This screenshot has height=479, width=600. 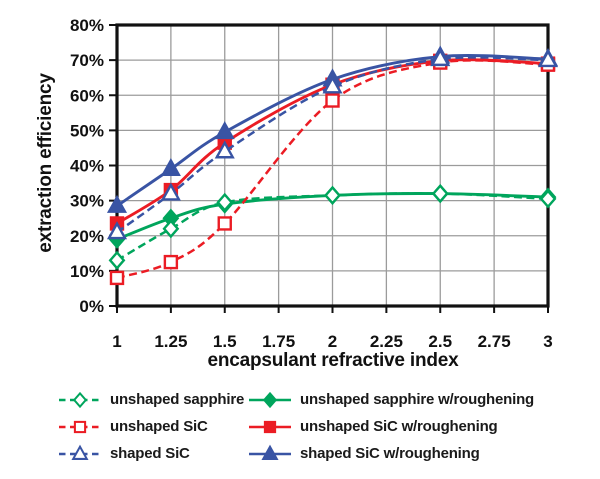 I want to click on y-tick-label: 50%, so click(x=87, y=130).